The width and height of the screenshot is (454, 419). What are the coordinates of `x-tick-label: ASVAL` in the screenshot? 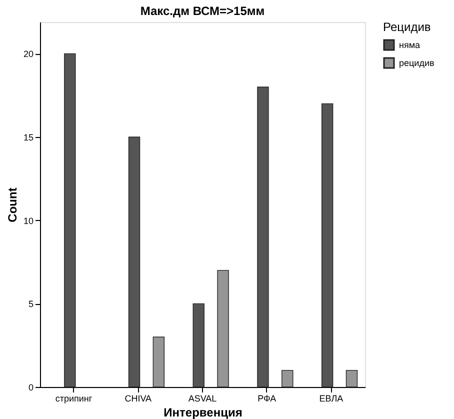 It's located at (202, 399).